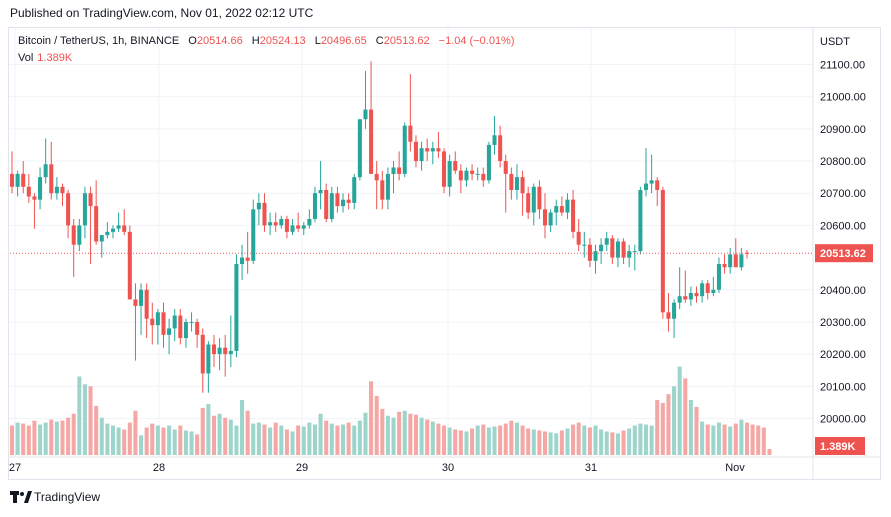 The height and width of the screenshot is (517, 891). What do you see at coordinates (591, 468) in the screenshot?
I see `time-tick-label: 31` at bounding box center [591, 468].